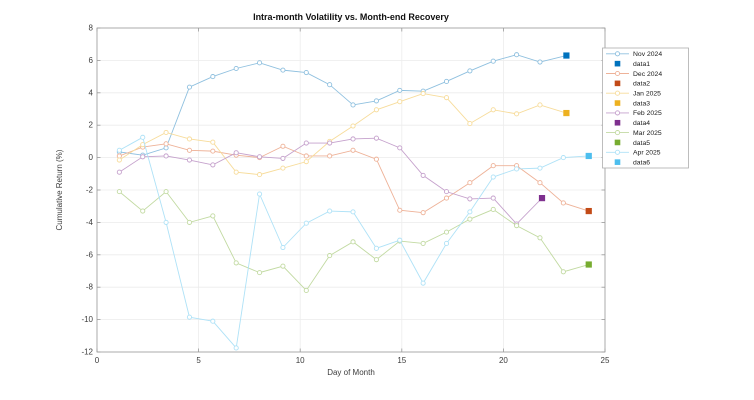 The height and width of the screenshot is (400, 754). I want to click on y-tick-label: 2, so click(91, 125).